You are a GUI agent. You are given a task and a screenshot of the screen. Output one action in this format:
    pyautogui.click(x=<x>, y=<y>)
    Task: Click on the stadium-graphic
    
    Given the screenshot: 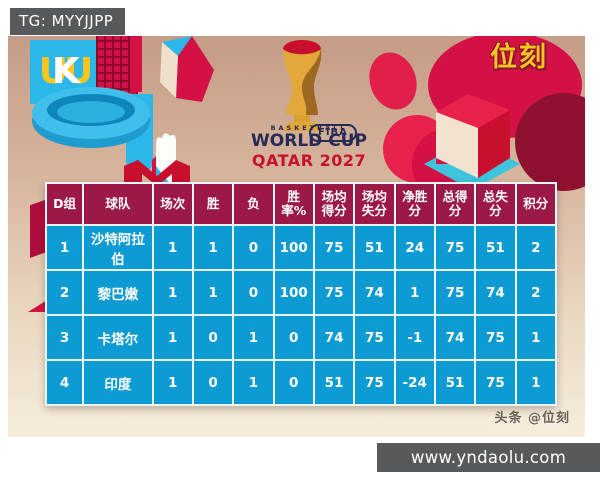 What is the action you would take?
    pyautogui.click(x=91, y=117)
    